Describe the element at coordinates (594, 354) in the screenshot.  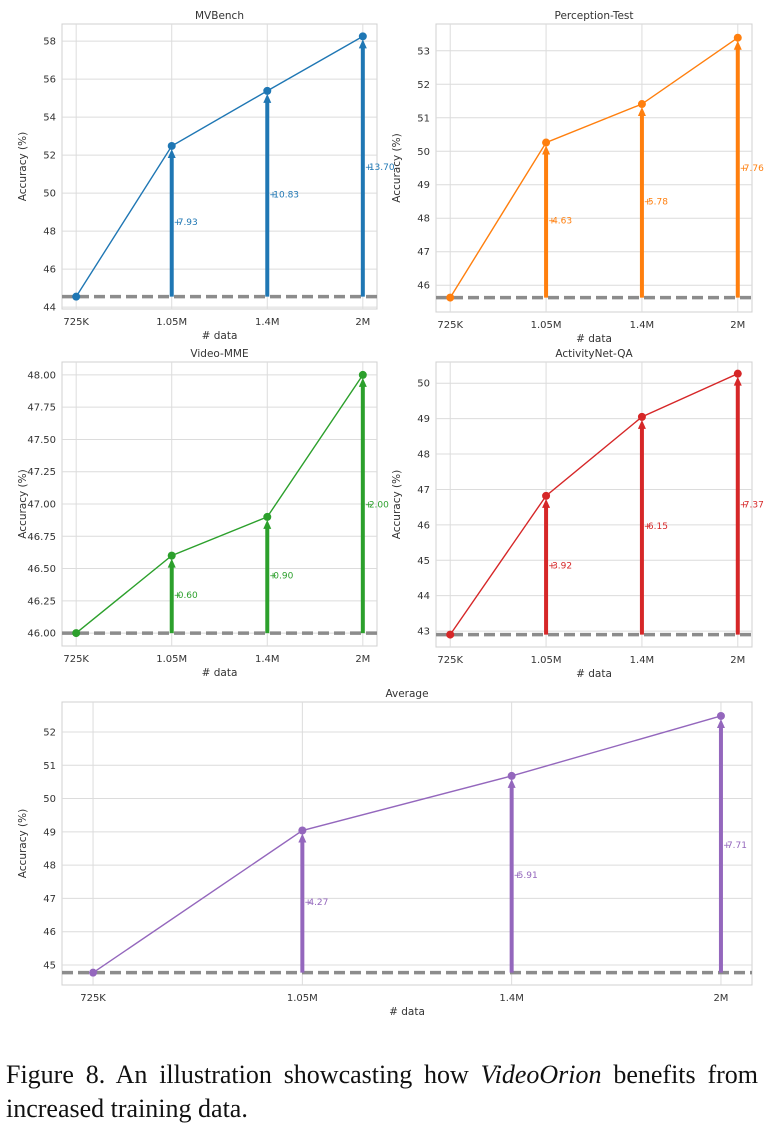
I see `activitynet-qa-title: ActivityNet-QA` at that location.